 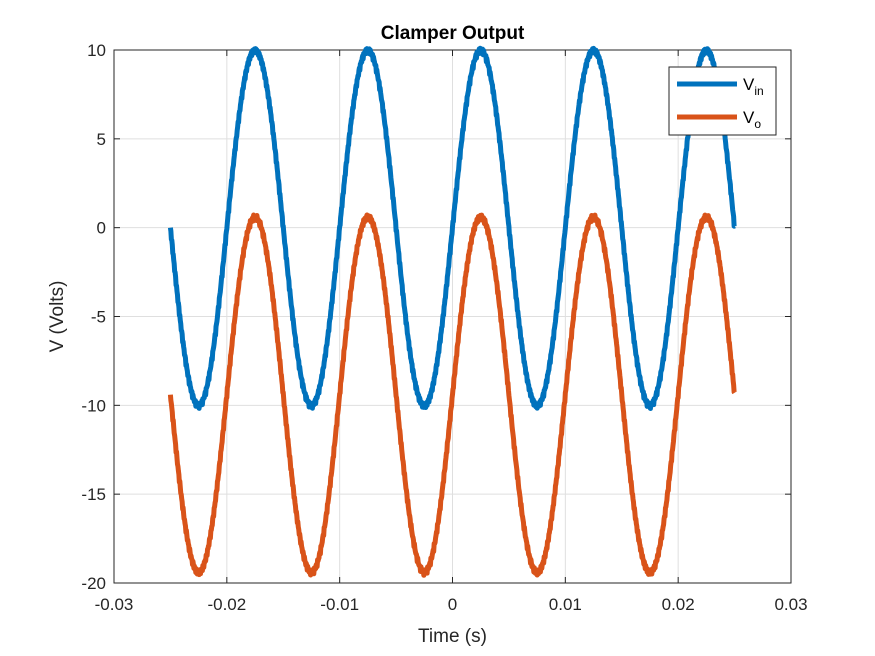 I want to click on x-tick-label: -0.03, so click(x=114, y=604).